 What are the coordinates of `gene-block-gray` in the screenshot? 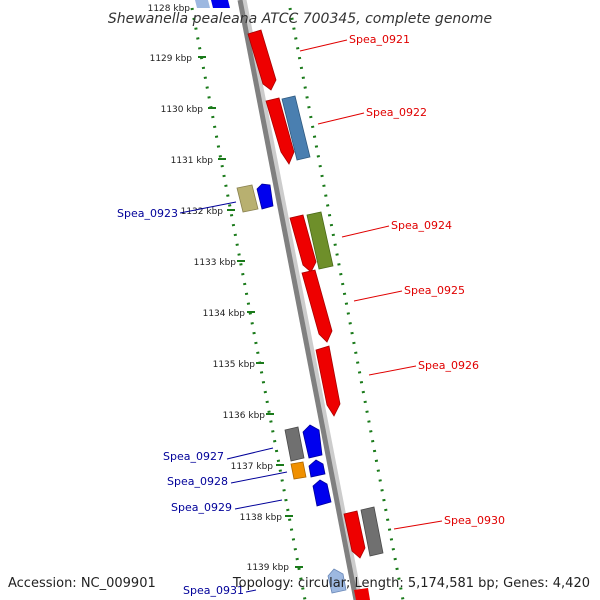 It's located at (294, 444).